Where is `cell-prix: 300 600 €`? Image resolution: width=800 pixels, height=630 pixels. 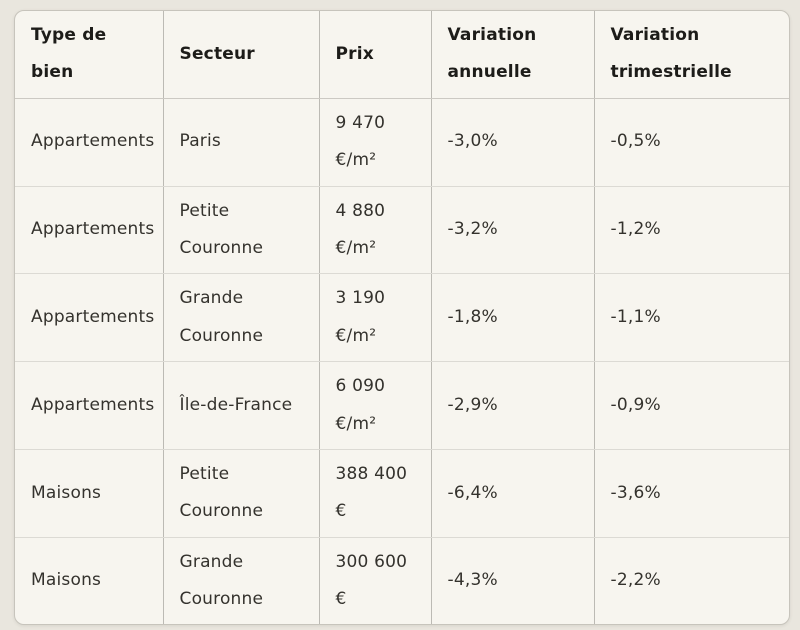 cell-prix: 300 600 € is located at coordinates (375, 580).